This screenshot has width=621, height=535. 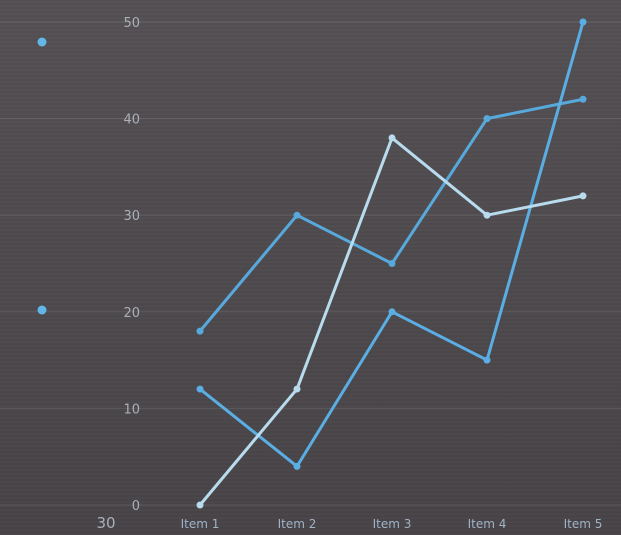 I want to click on x-tick-label: Item 5, so click(x=583, y=524).